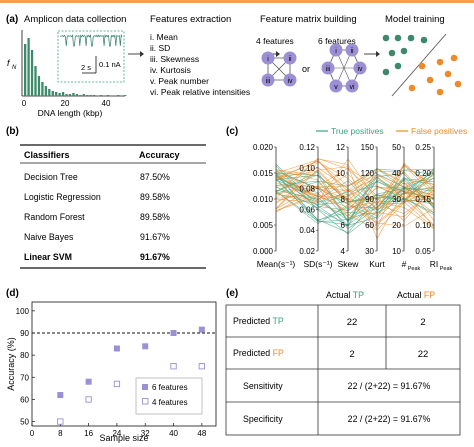 The image size is (474, 447). I want to click on parallel-axis-tick: 0.020, so click(263, 147).